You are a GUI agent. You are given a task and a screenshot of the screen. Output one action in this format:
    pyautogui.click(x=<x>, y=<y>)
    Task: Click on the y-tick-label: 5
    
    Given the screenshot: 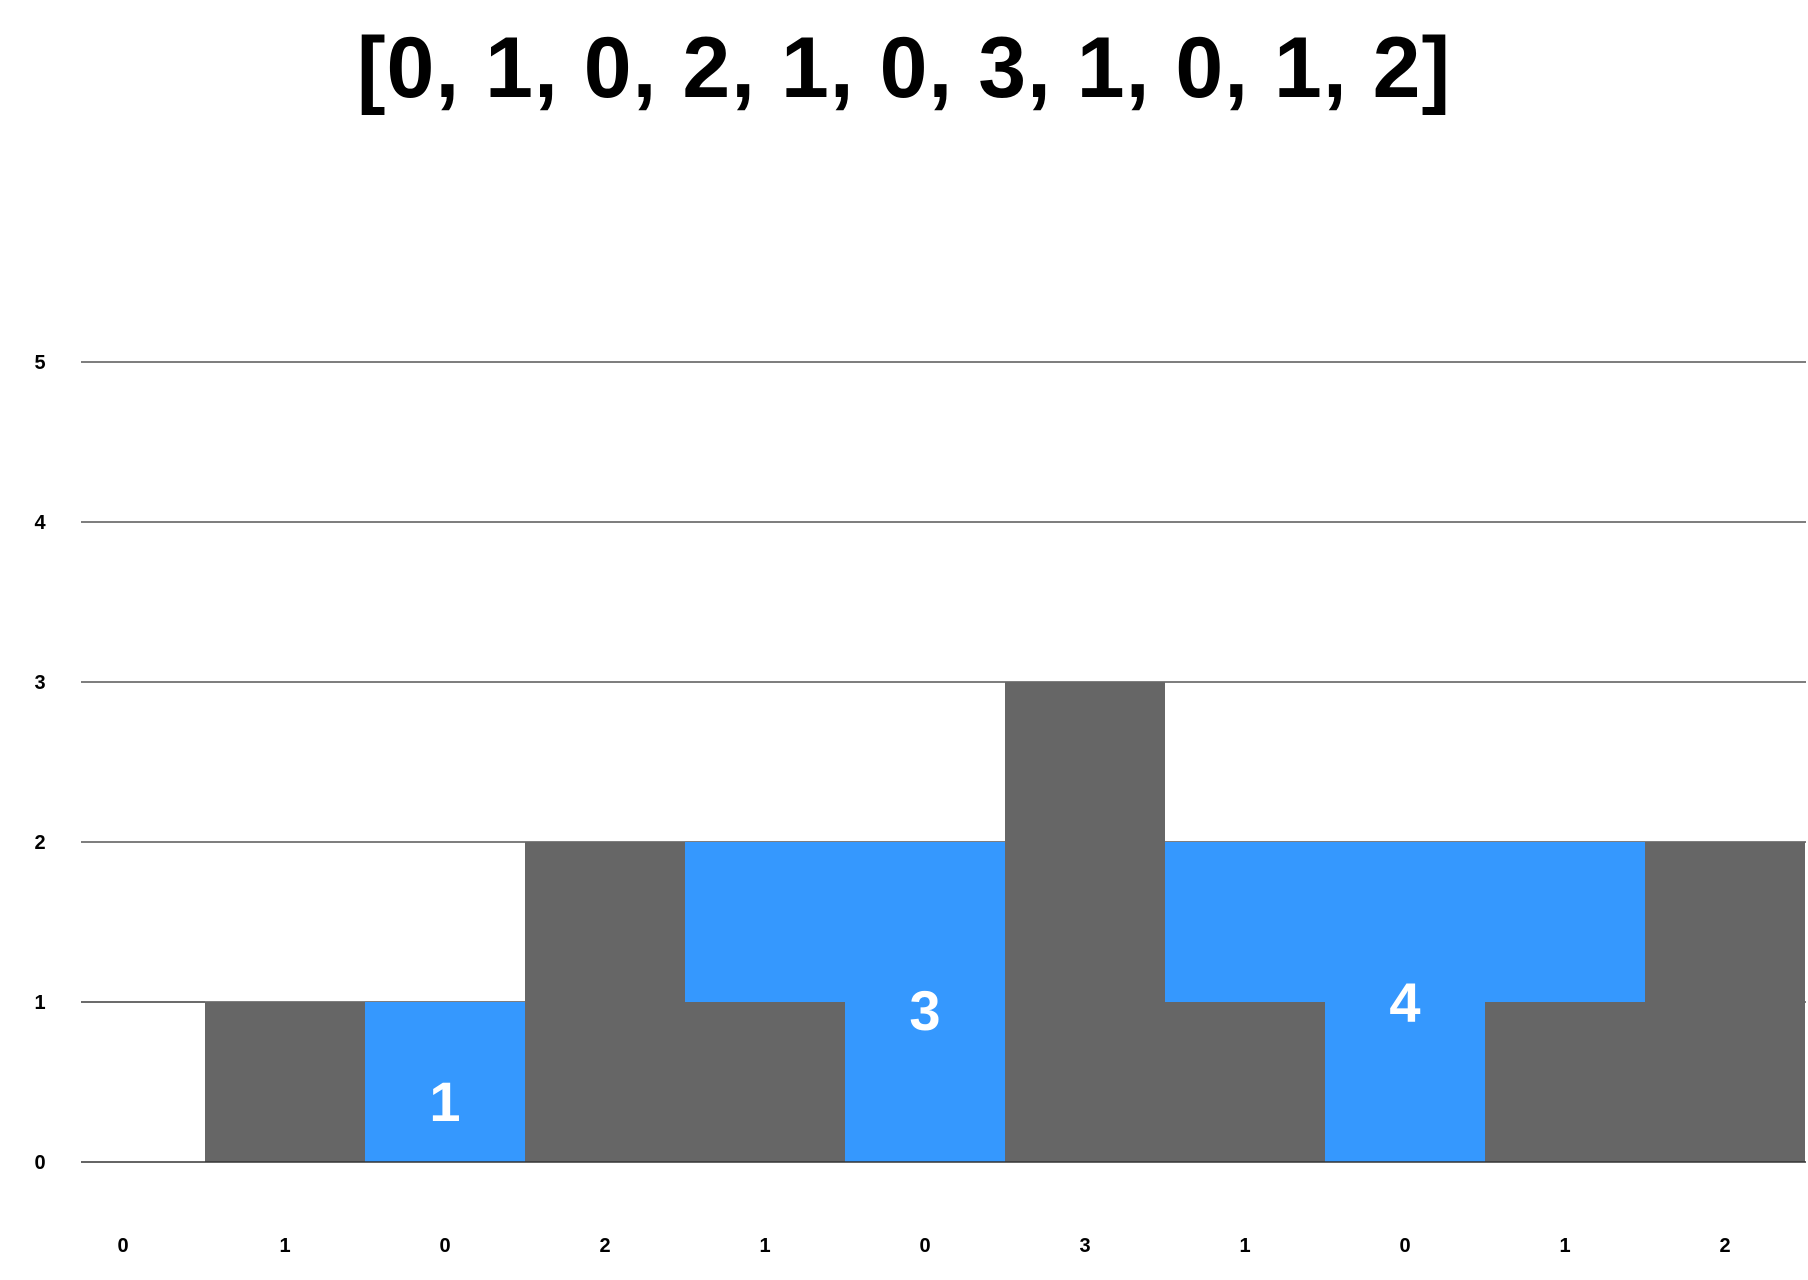 What is the action you would take?
    pyautogui.click(x=39, y=363)
    